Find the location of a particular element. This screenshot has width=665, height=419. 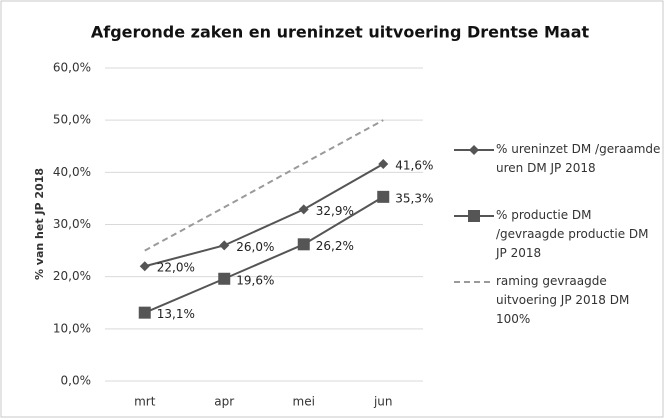

data-label: 32,9% is located at coordinates (335, 211).